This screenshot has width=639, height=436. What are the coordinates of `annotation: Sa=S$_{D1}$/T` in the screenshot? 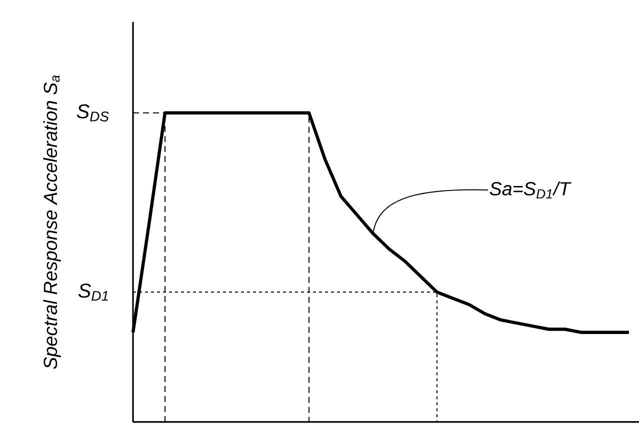 It's located at (531, 190).